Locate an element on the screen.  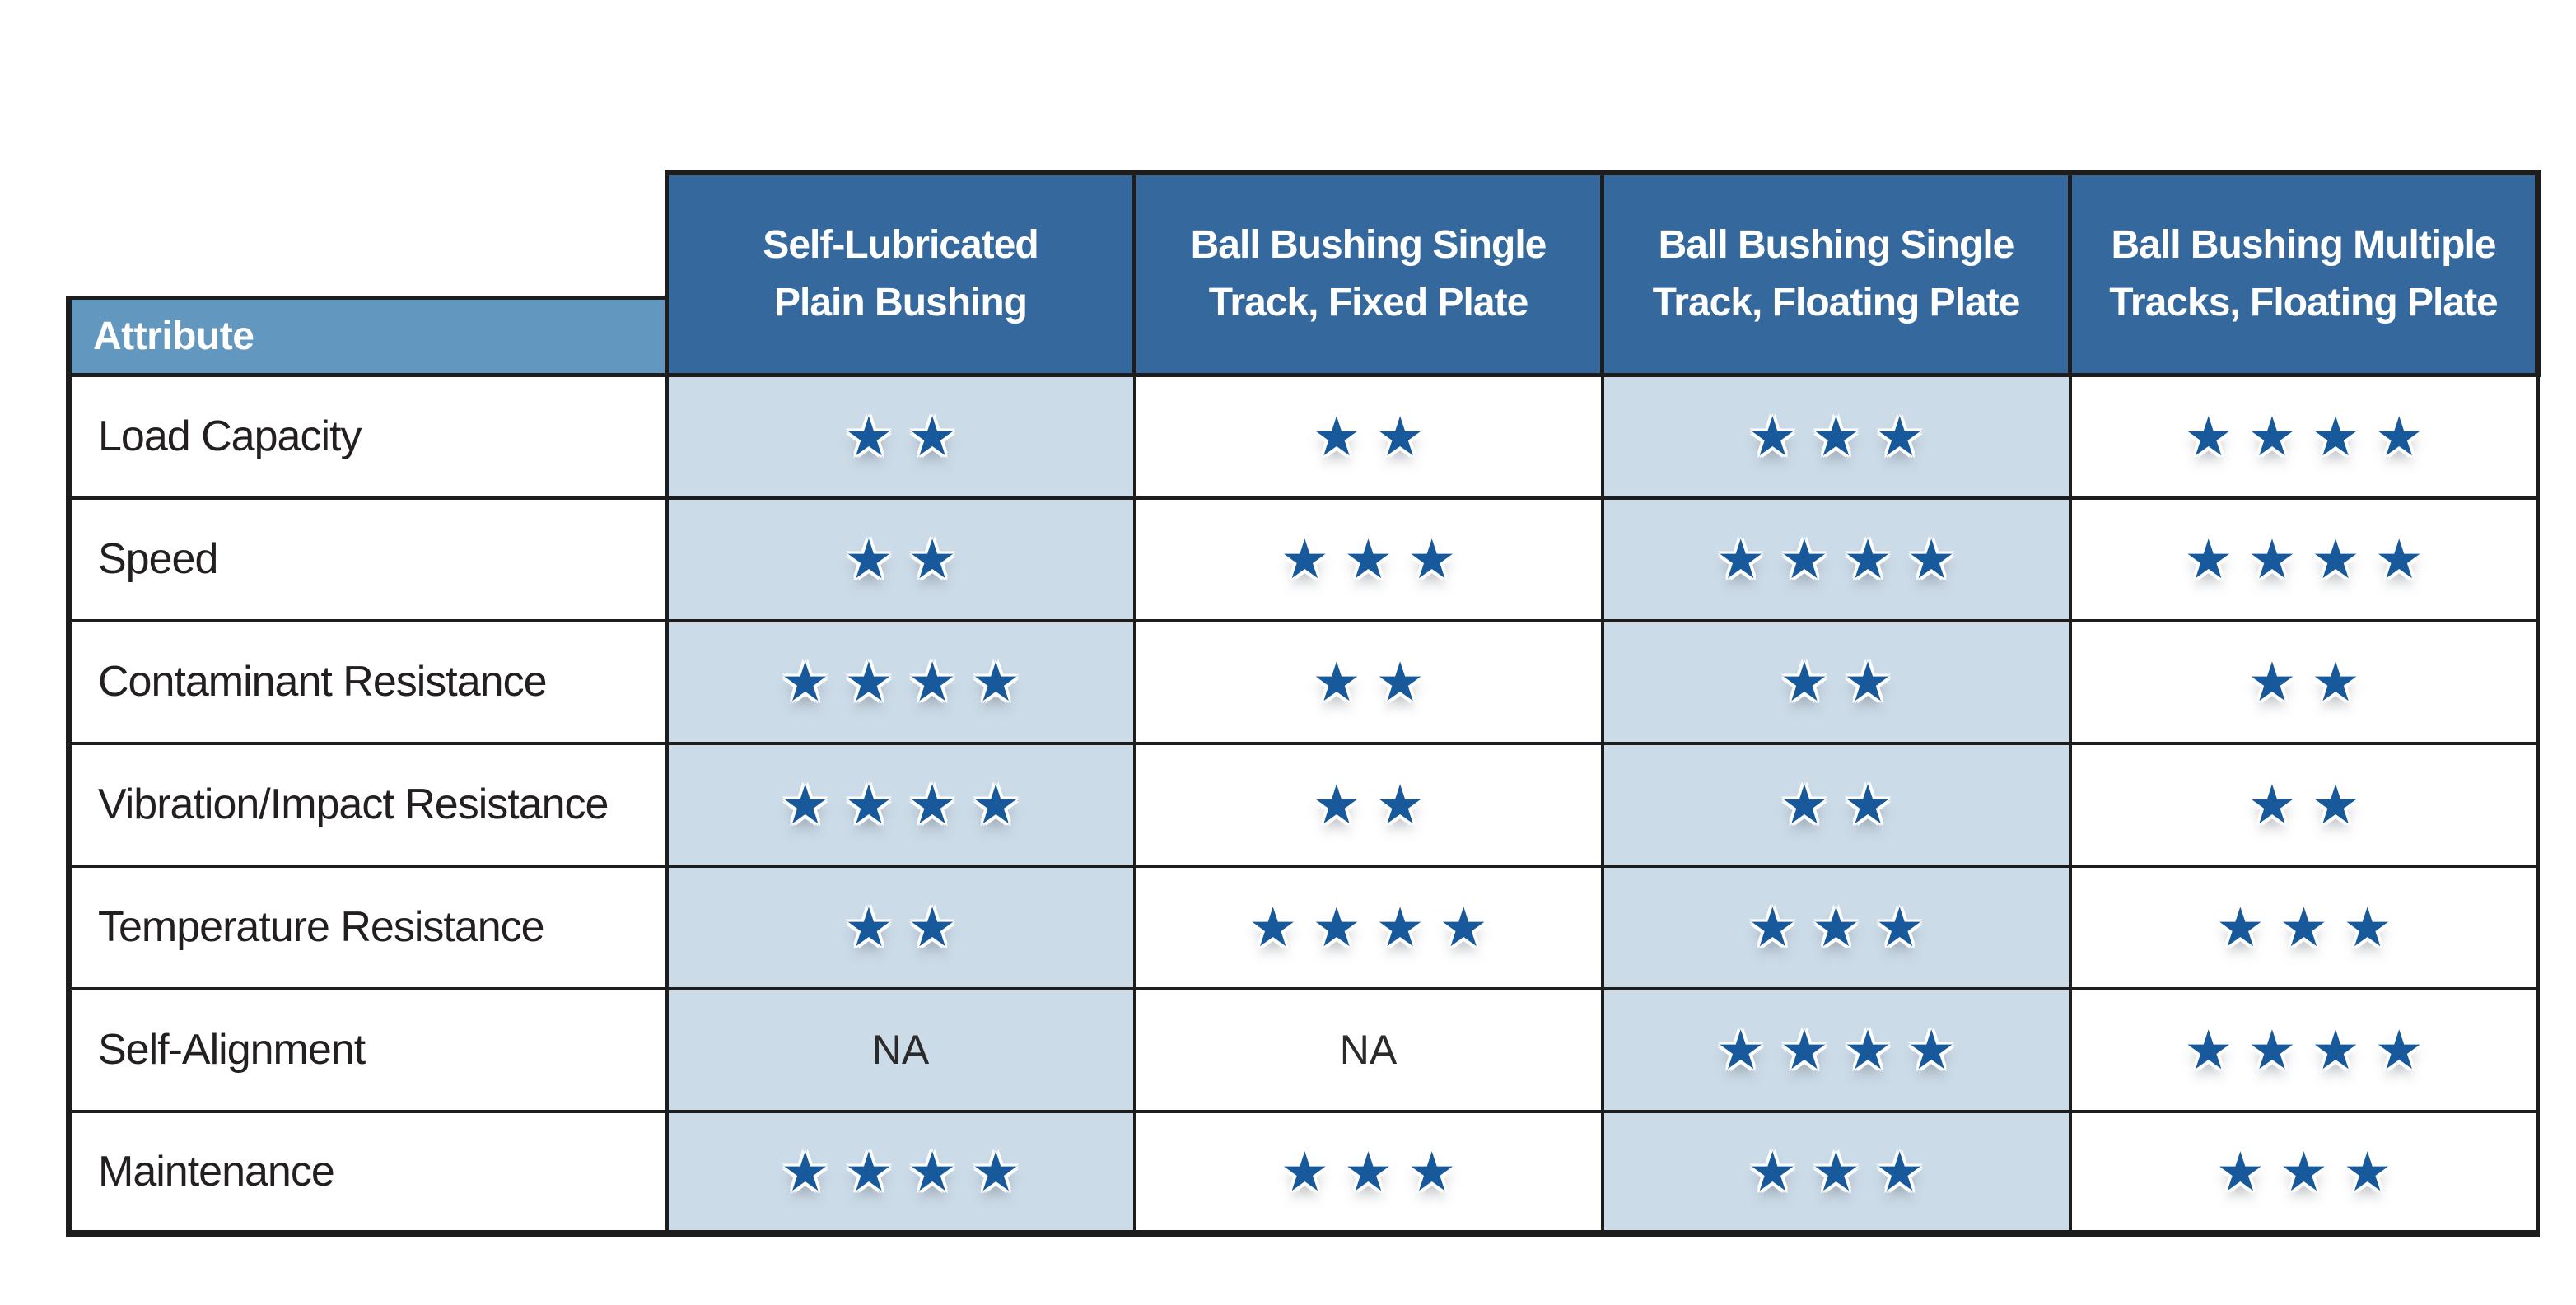
table-row: Contaminant Resistance ★ ★ ★ ★ ★ ★ ★ ★ ★ ★ is located at coordinates (1303, 681).